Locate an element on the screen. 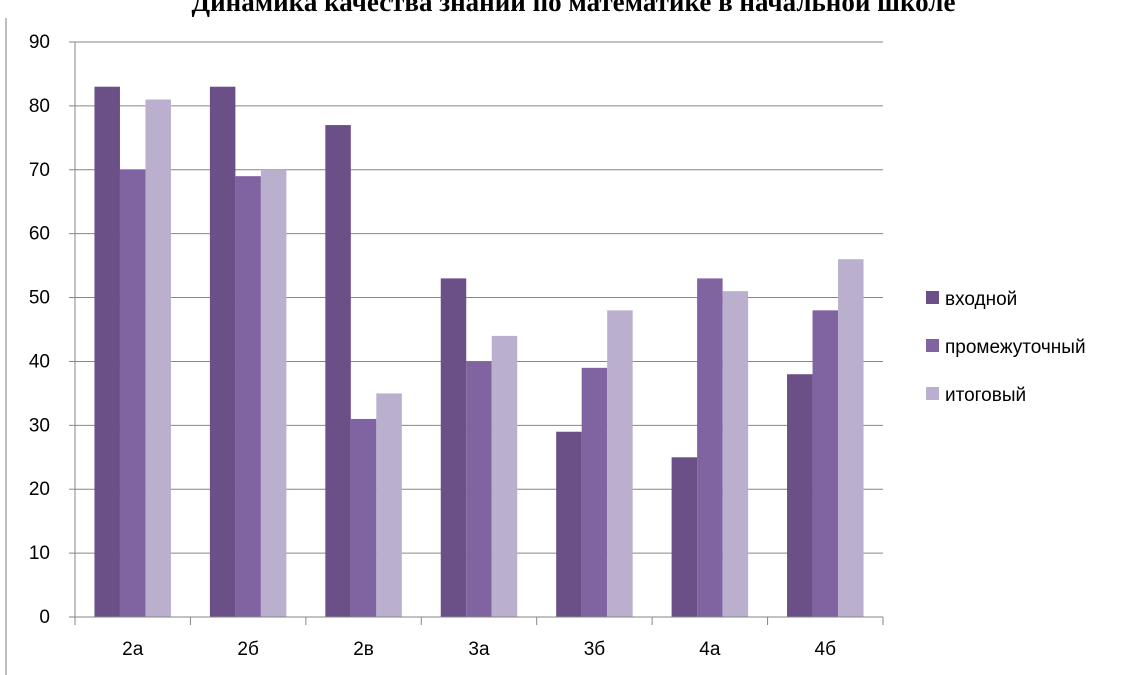  y-tick-label: 90 is located at coordinates (39, 42).